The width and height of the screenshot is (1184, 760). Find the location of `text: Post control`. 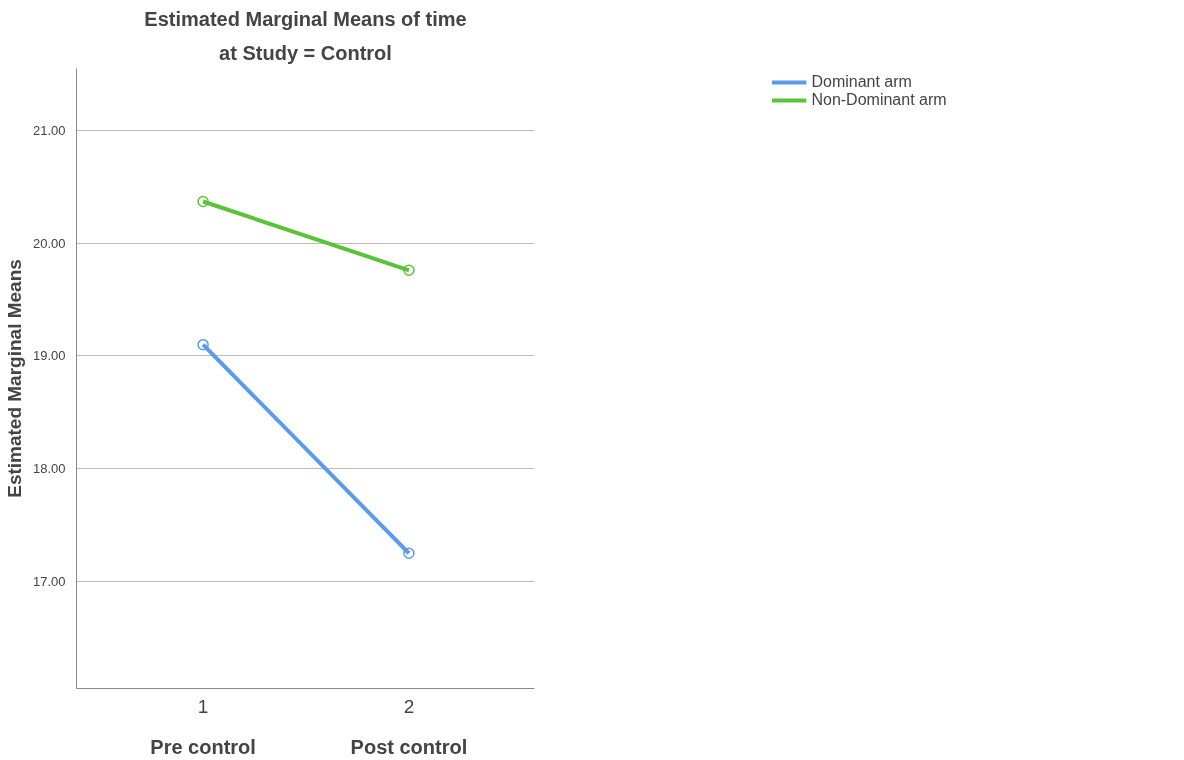

text: Post control is located at coordinates (409, 746).